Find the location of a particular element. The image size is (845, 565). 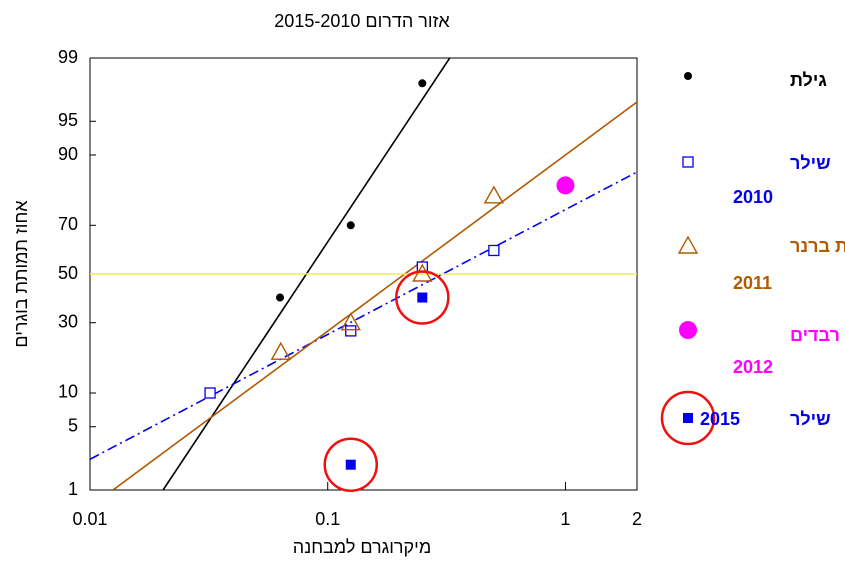

legend-year: 2010 is located at coordinates (753, 197).